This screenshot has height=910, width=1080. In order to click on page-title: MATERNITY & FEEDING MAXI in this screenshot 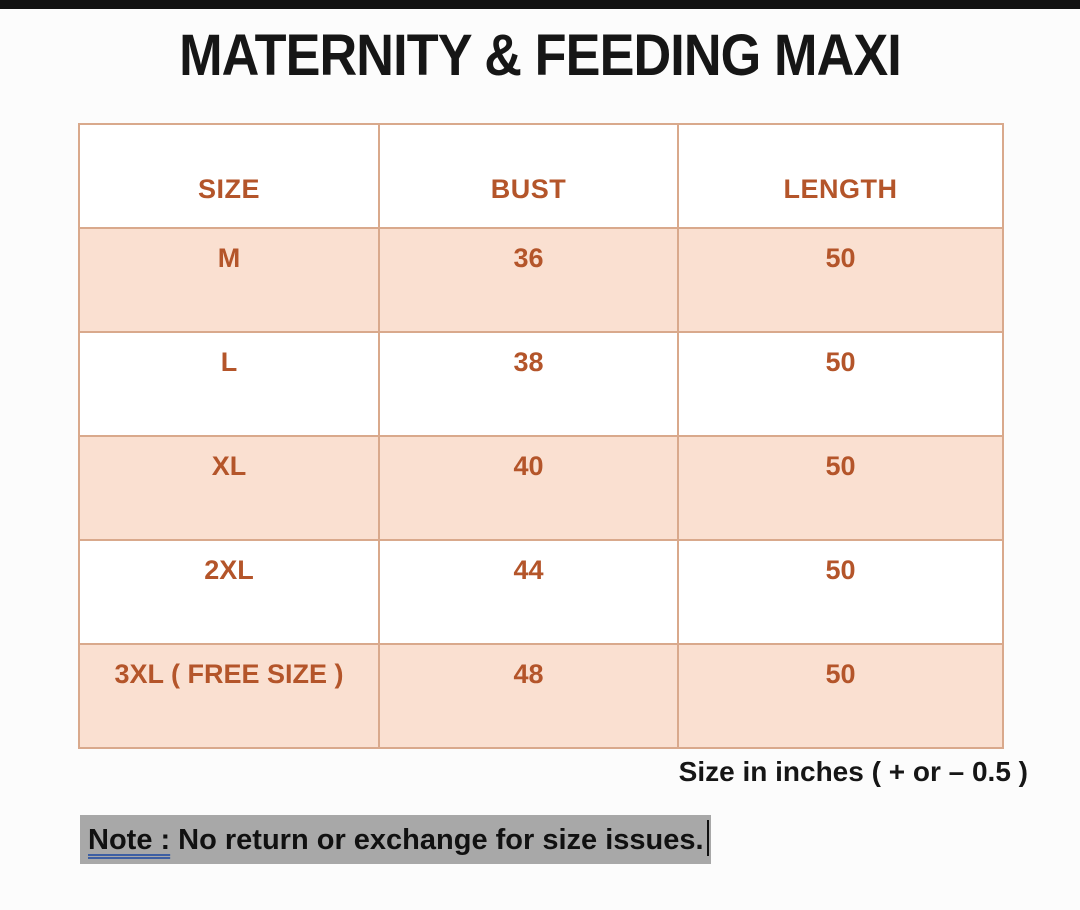, I will do `click(540, 55)`.